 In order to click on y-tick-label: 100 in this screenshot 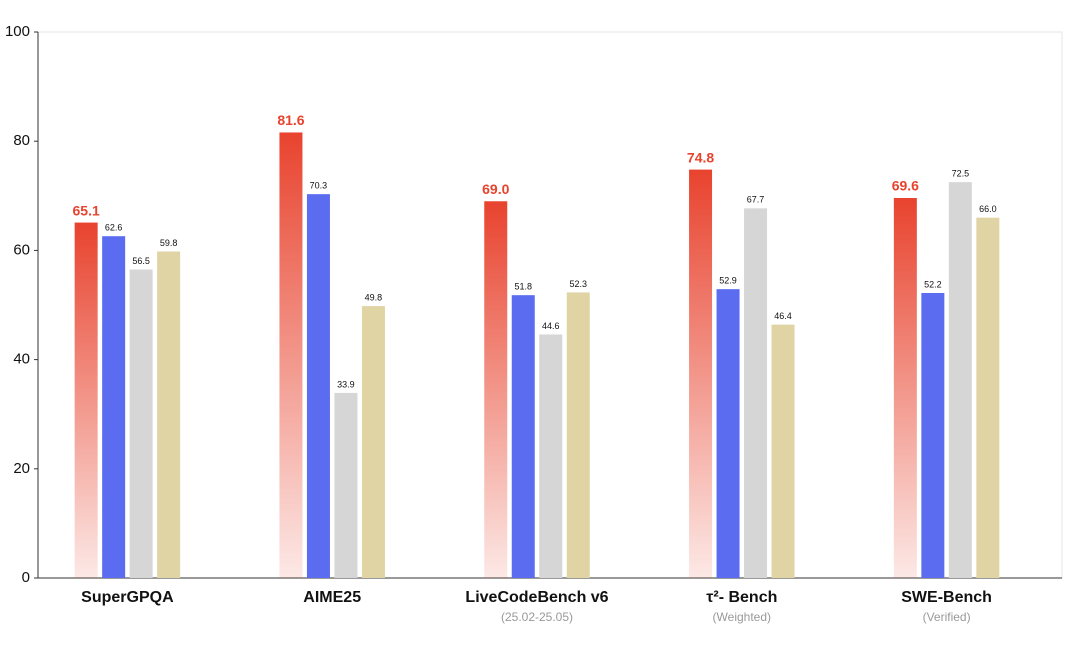, I will do `click(17, 31)`.